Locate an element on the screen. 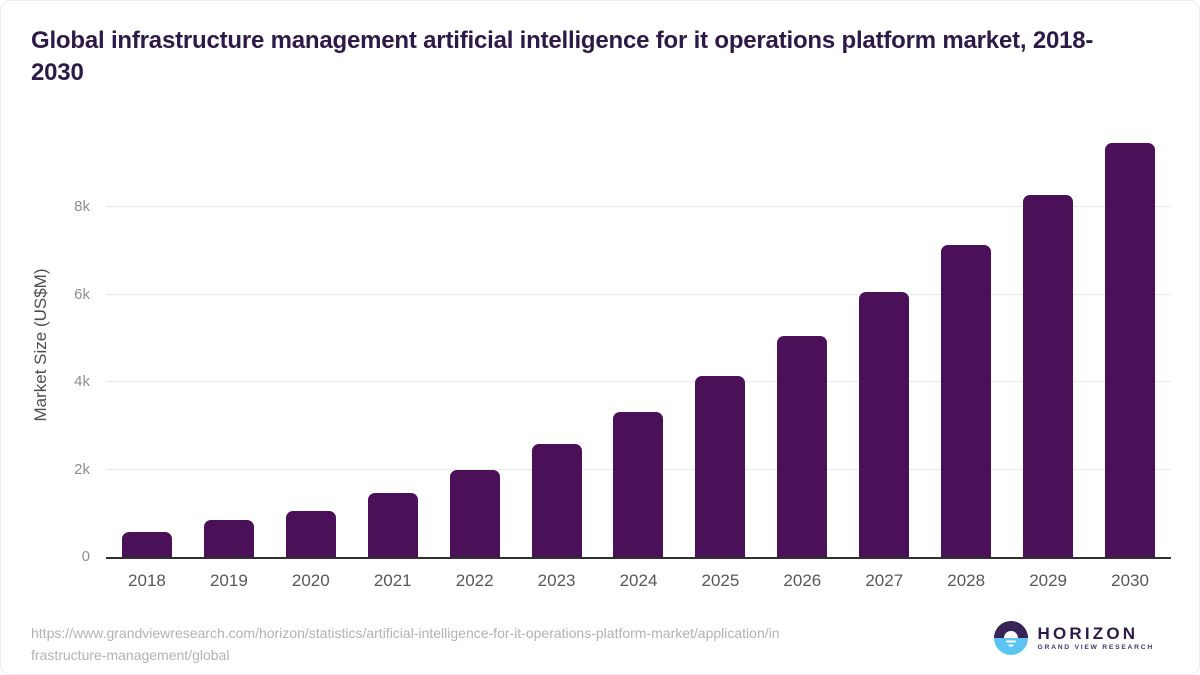  bar-2021 is located at coordinates (392, 524).